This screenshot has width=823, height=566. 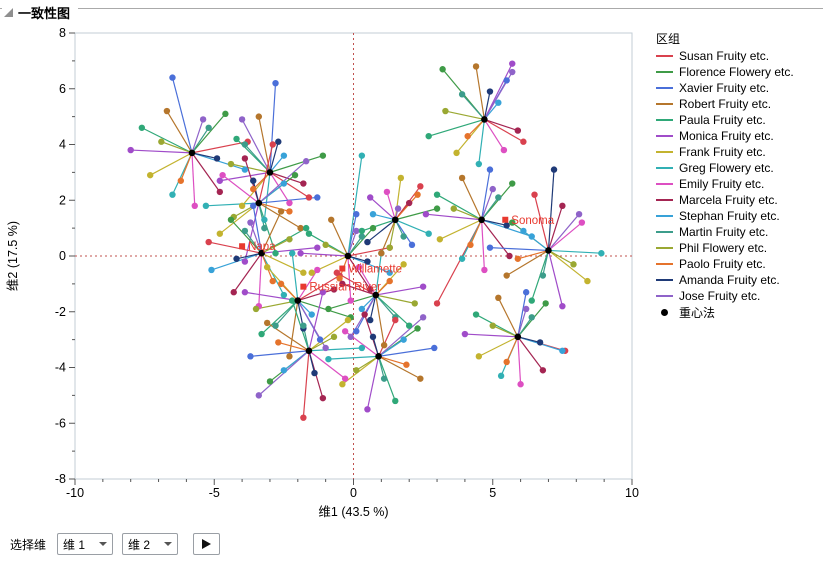 What do you see at coordinates (85, 544) in the screenshot?
I see `dim1-select: 维 1` at bounding box center [85, 544].